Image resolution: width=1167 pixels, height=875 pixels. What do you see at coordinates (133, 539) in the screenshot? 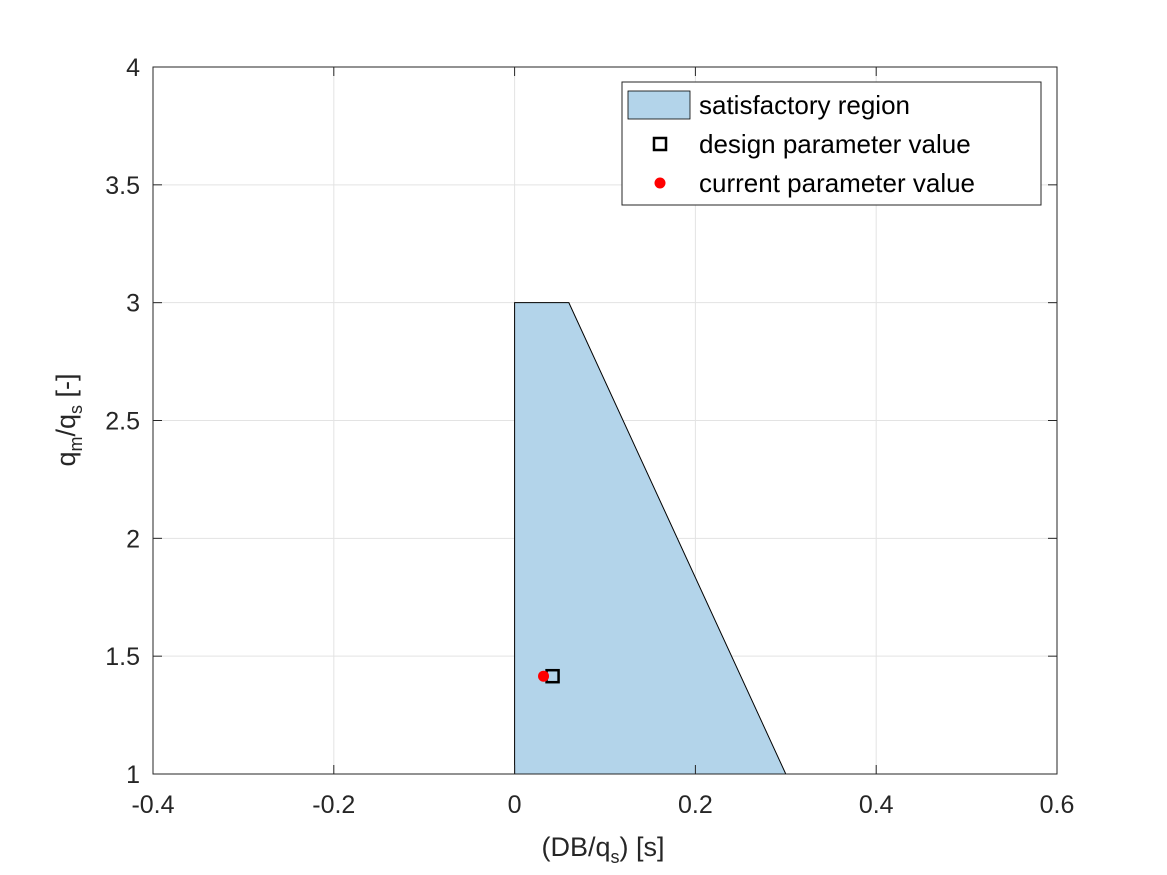
I see `y-tick-label: 2` at bounding box center [133, 539].